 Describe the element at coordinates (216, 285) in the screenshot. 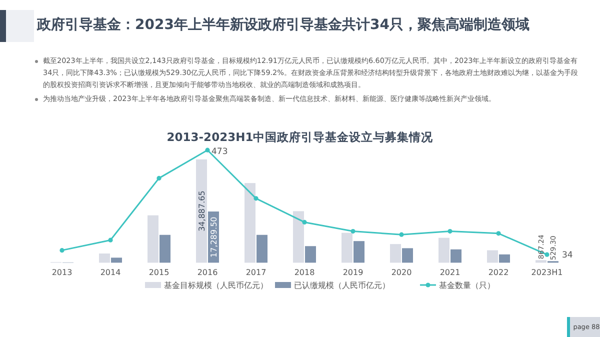

I see `legend-label: 基金目标规模（人民币亿元）` at that location.